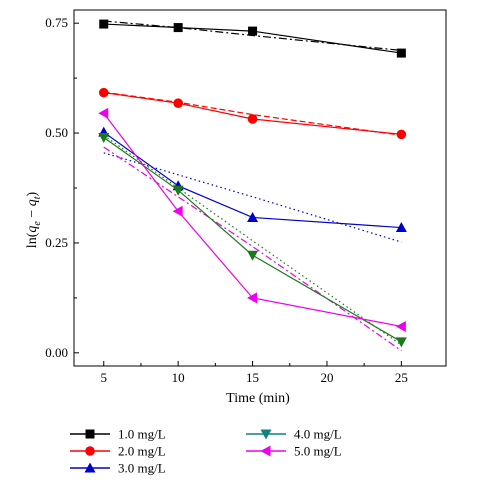  I want to click on svg-text: ln(qe − qt), so click(34, 219).